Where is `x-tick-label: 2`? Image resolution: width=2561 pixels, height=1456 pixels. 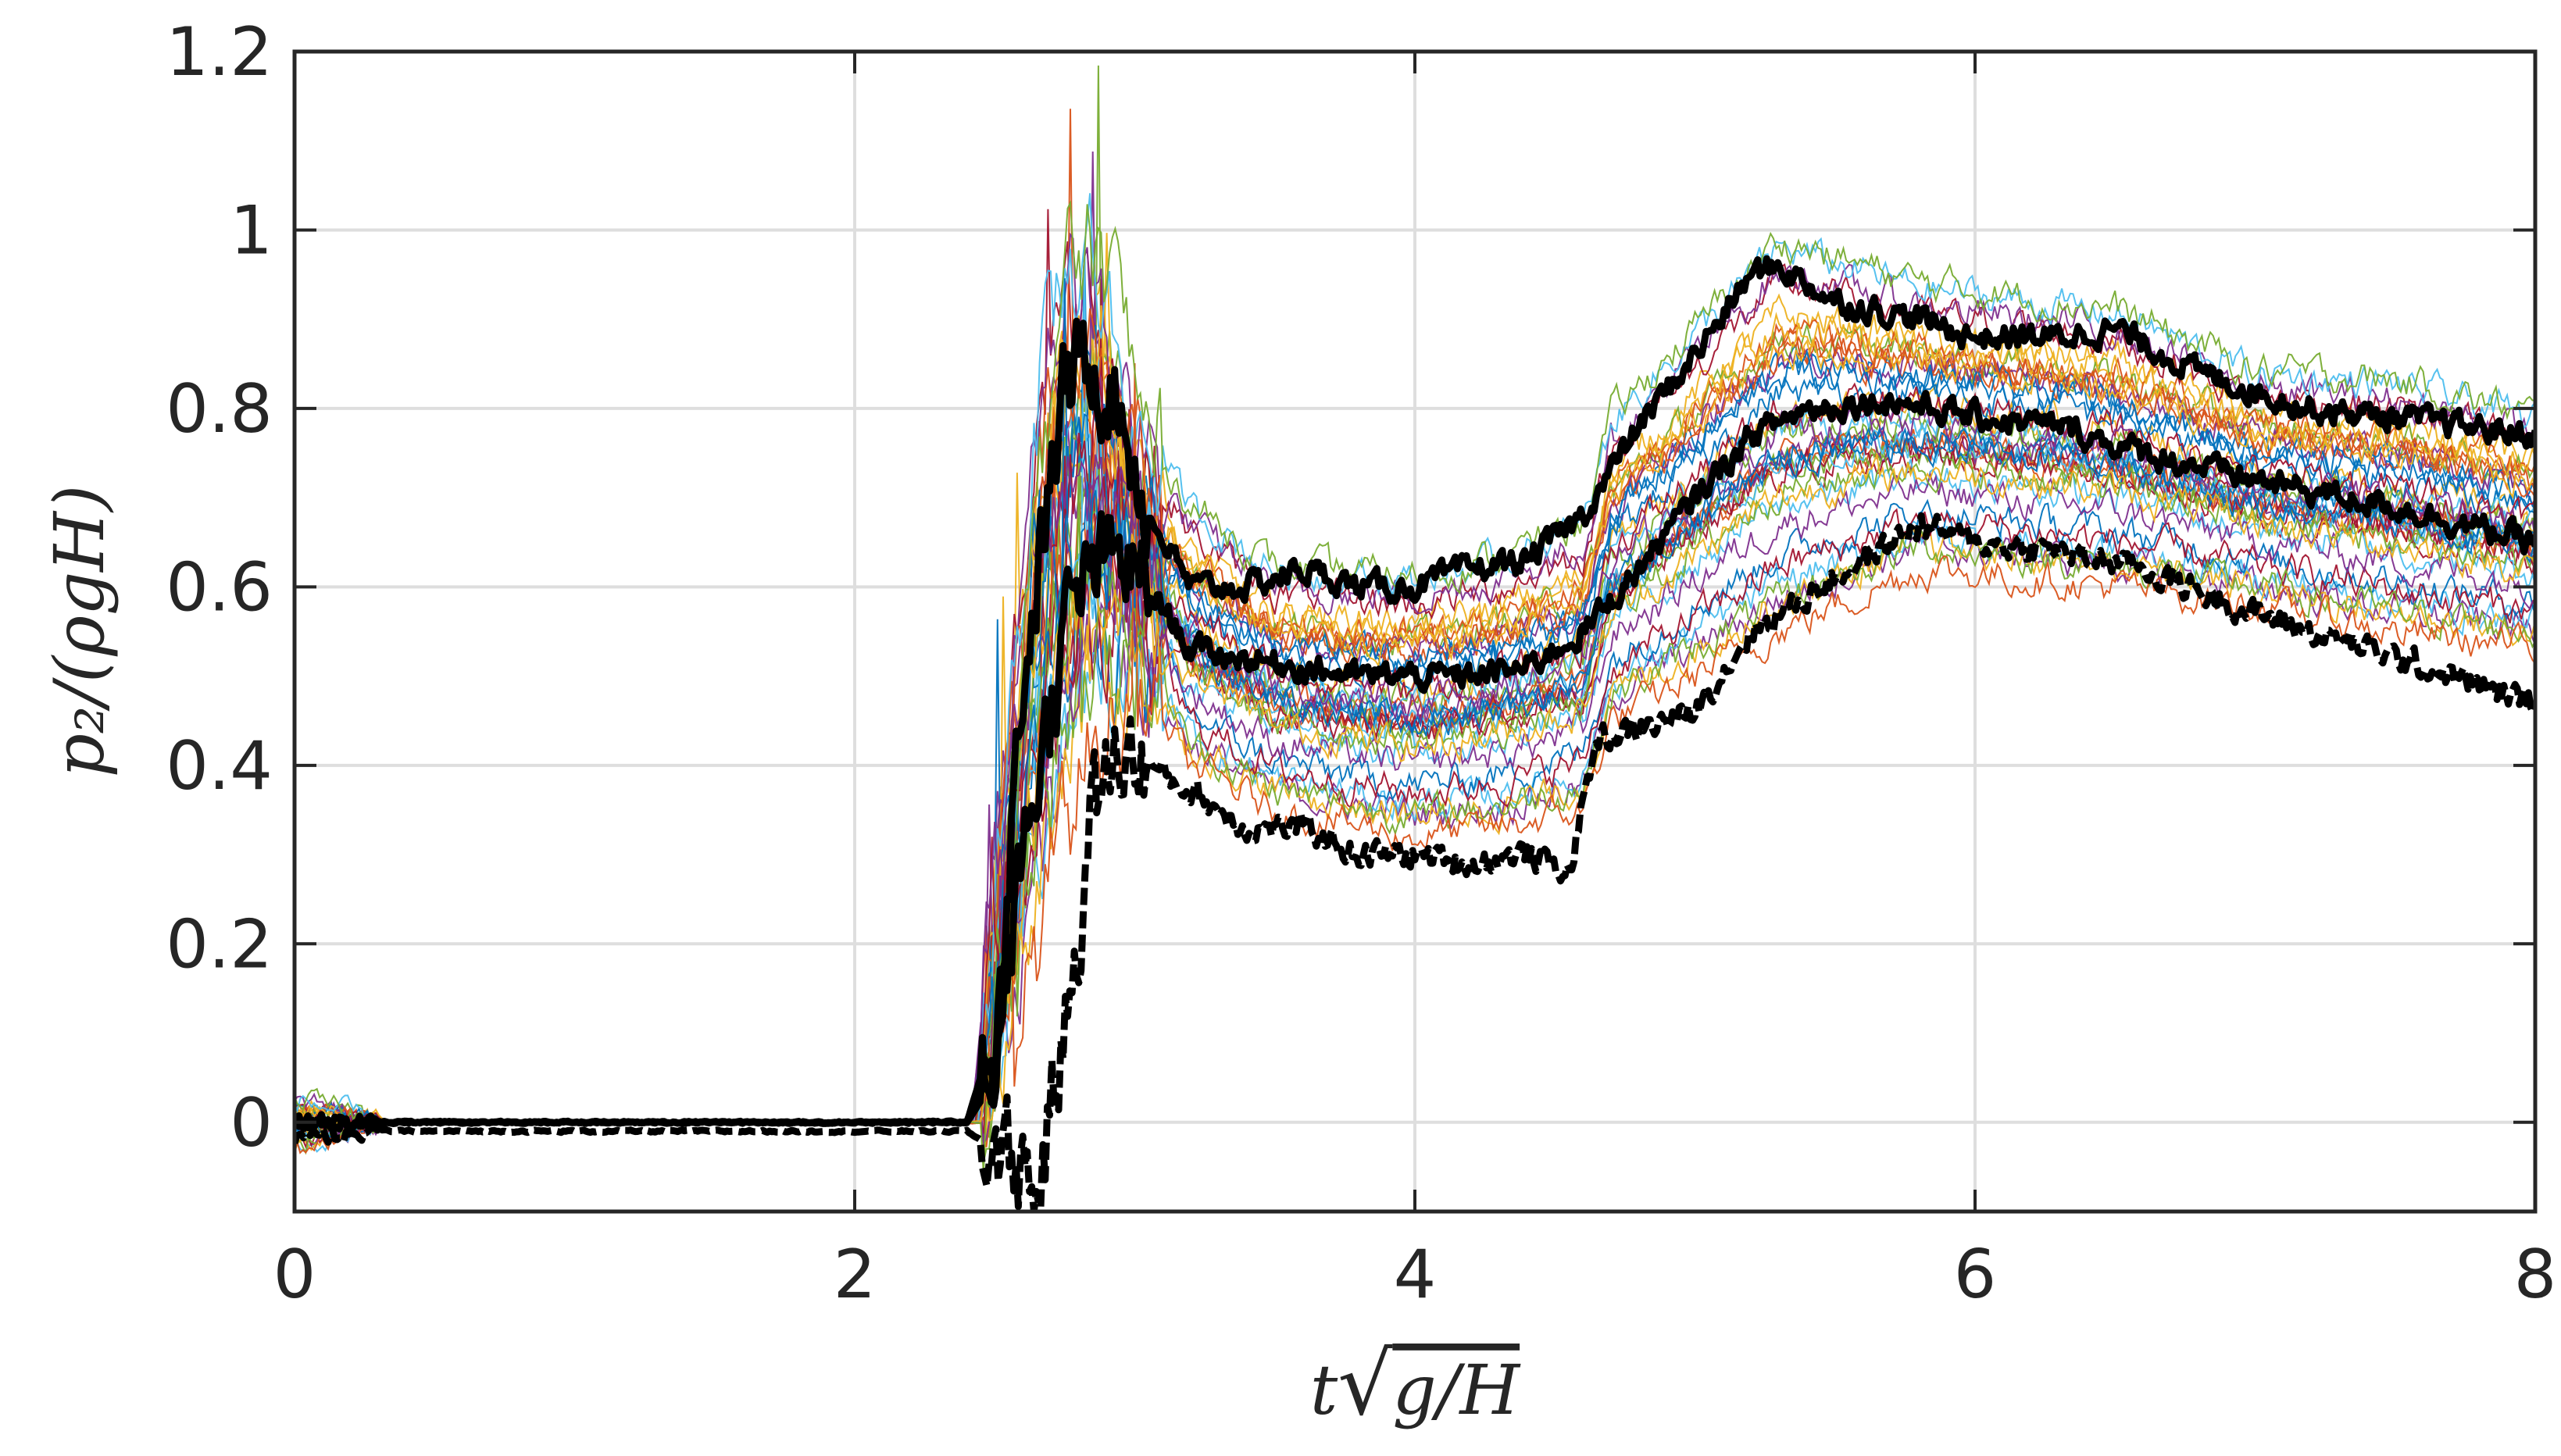
x-tick-label: 2 is located at coordinates (855, 1275).